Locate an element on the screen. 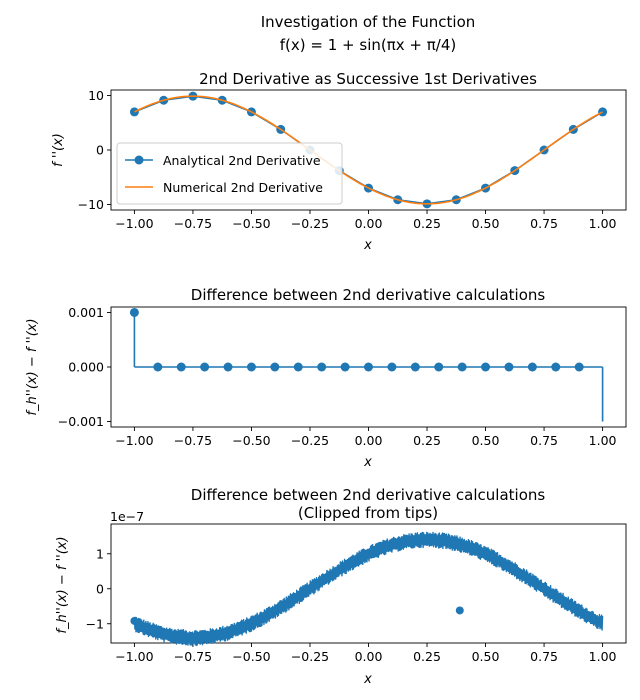 This screenshot has width=640, height=700. panel-1-ytick-label: 0 is located at coordinates (100, 150).